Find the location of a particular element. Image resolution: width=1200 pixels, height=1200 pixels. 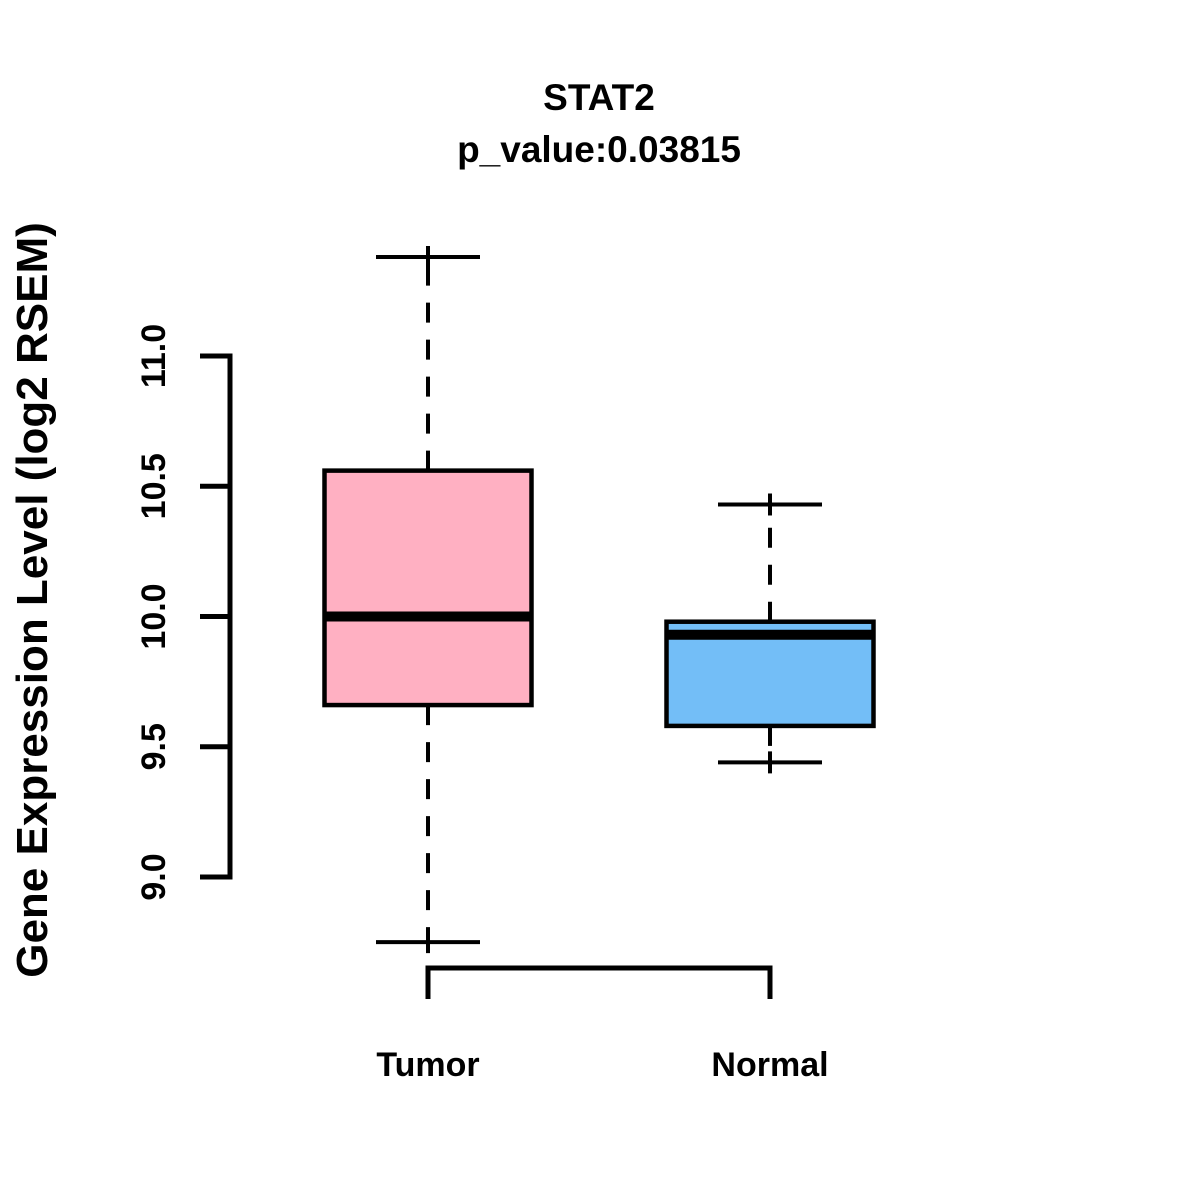

x-group-label-normal: Normal is located at coordinates (769, 1065).